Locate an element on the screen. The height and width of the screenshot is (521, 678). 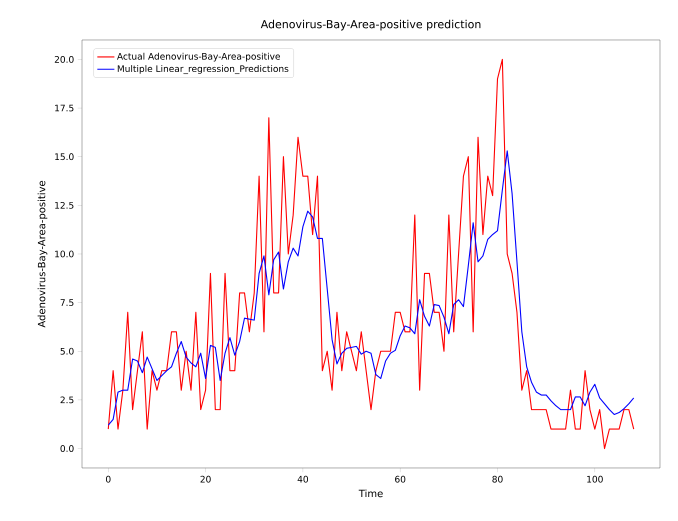
y-tick-label: 2.5 is located at coordinates (67, 400).